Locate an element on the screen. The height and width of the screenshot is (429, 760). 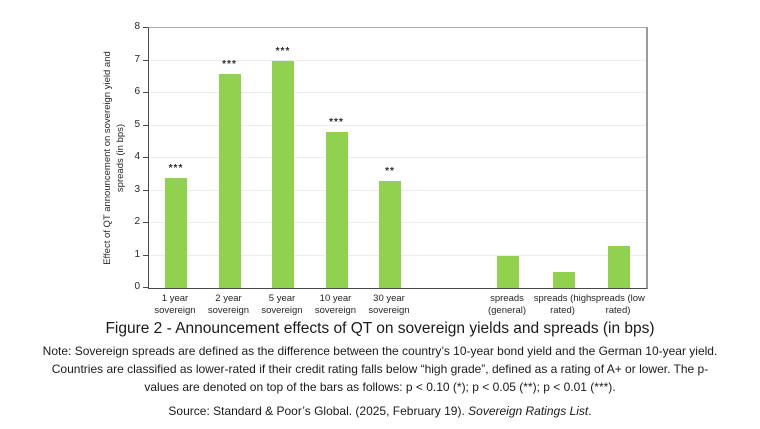
x-axis-label: spreads (low rated) is located at coordinates (618, 304).